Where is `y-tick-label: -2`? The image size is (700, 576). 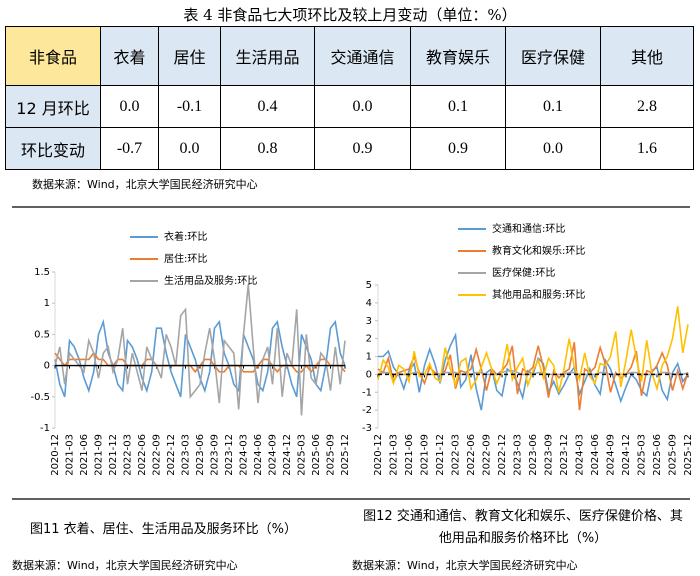 y-tick-label: -2 is located at coordinates (367, 410).